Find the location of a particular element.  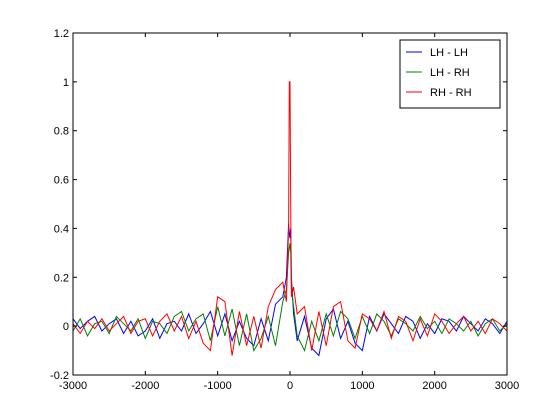

y-tick-label: 0.8 is located at coordinates (61, 132).